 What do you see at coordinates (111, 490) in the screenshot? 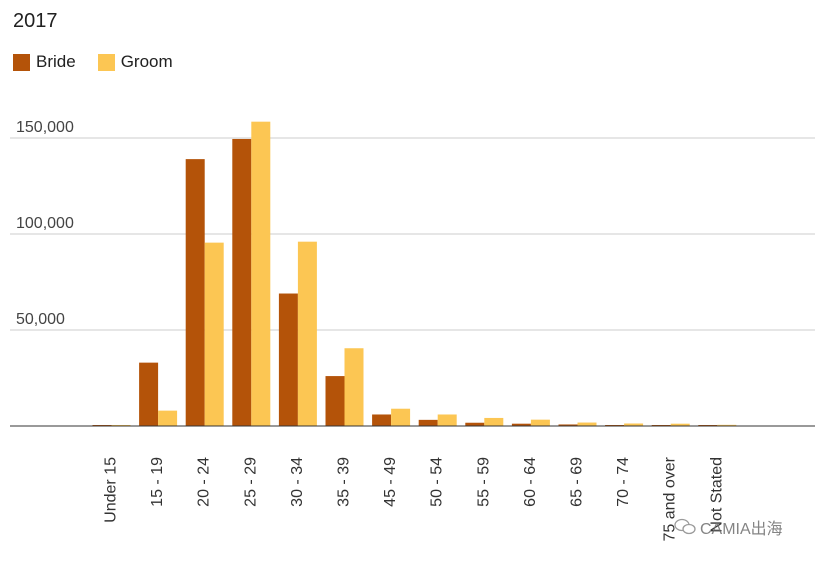
I see `x-tick-label: Under 15` at bounding box center [111, 490].